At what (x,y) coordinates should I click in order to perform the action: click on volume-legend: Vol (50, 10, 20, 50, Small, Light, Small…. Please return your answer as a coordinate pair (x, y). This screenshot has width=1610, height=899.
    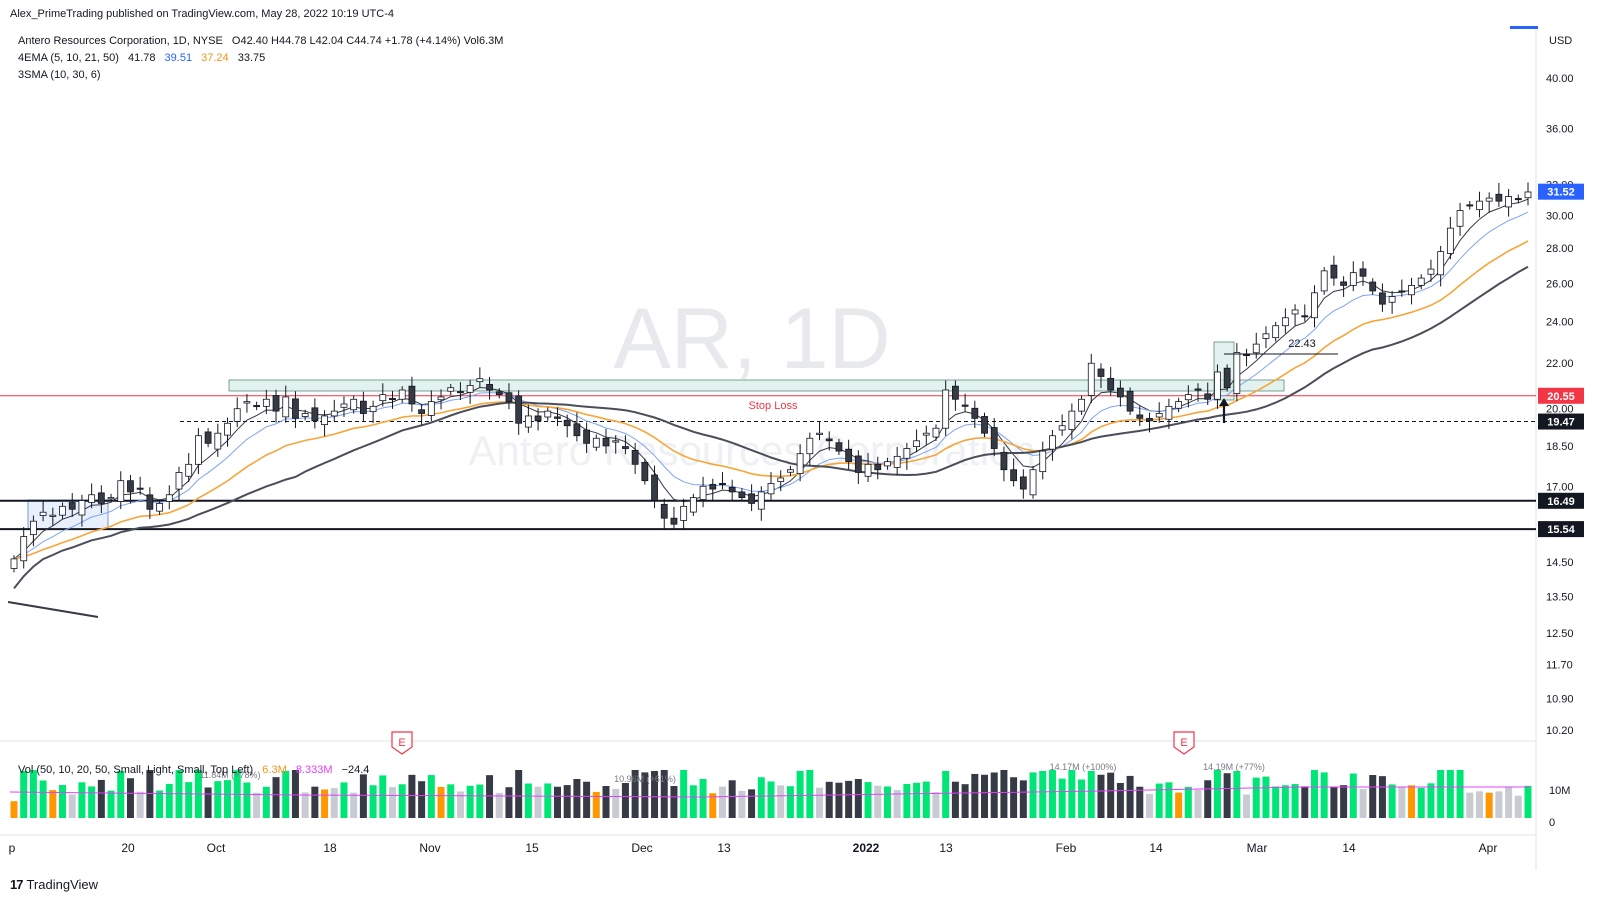
    Looking at the image, I should click on (193, 770).